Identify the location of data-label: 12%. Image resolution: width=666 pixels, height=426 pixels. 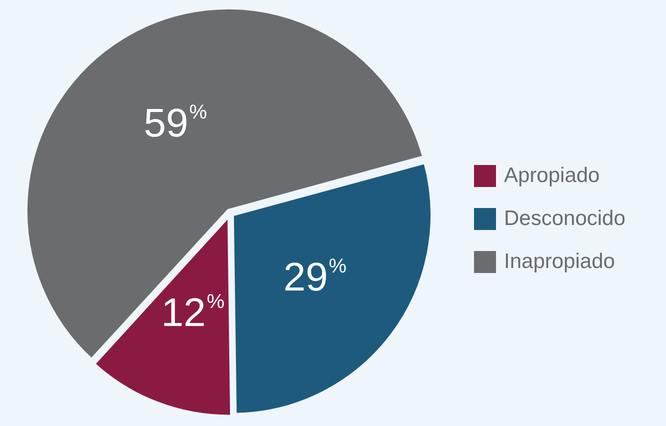
(193, 312).